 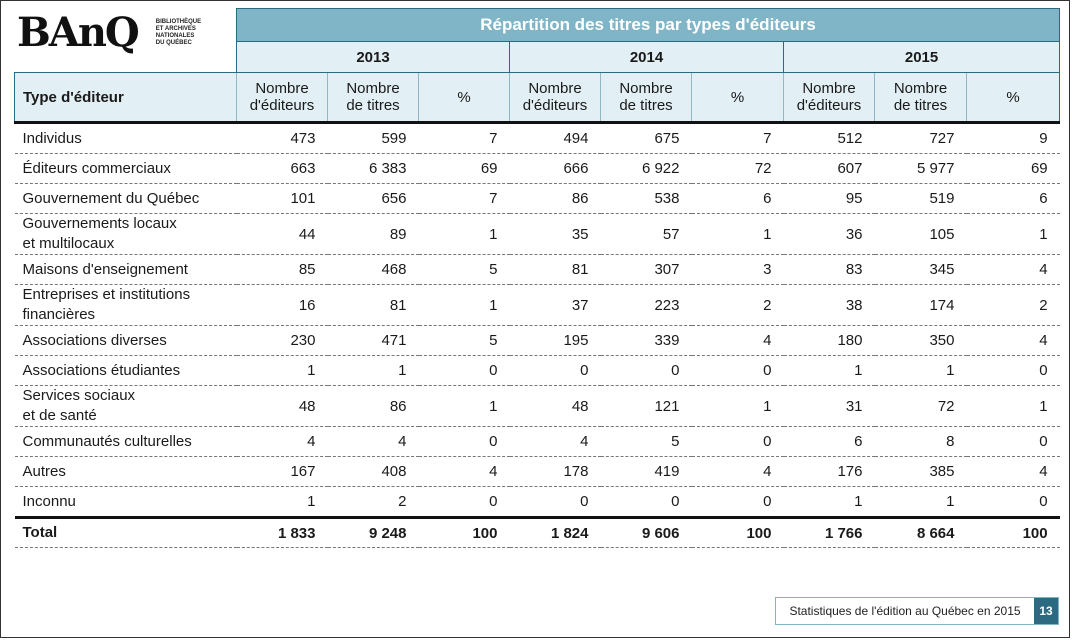 What do you see at coordinates (555, 269) in the screenshot?
I see `table-cell: 81` at bounding box center [555, 269].